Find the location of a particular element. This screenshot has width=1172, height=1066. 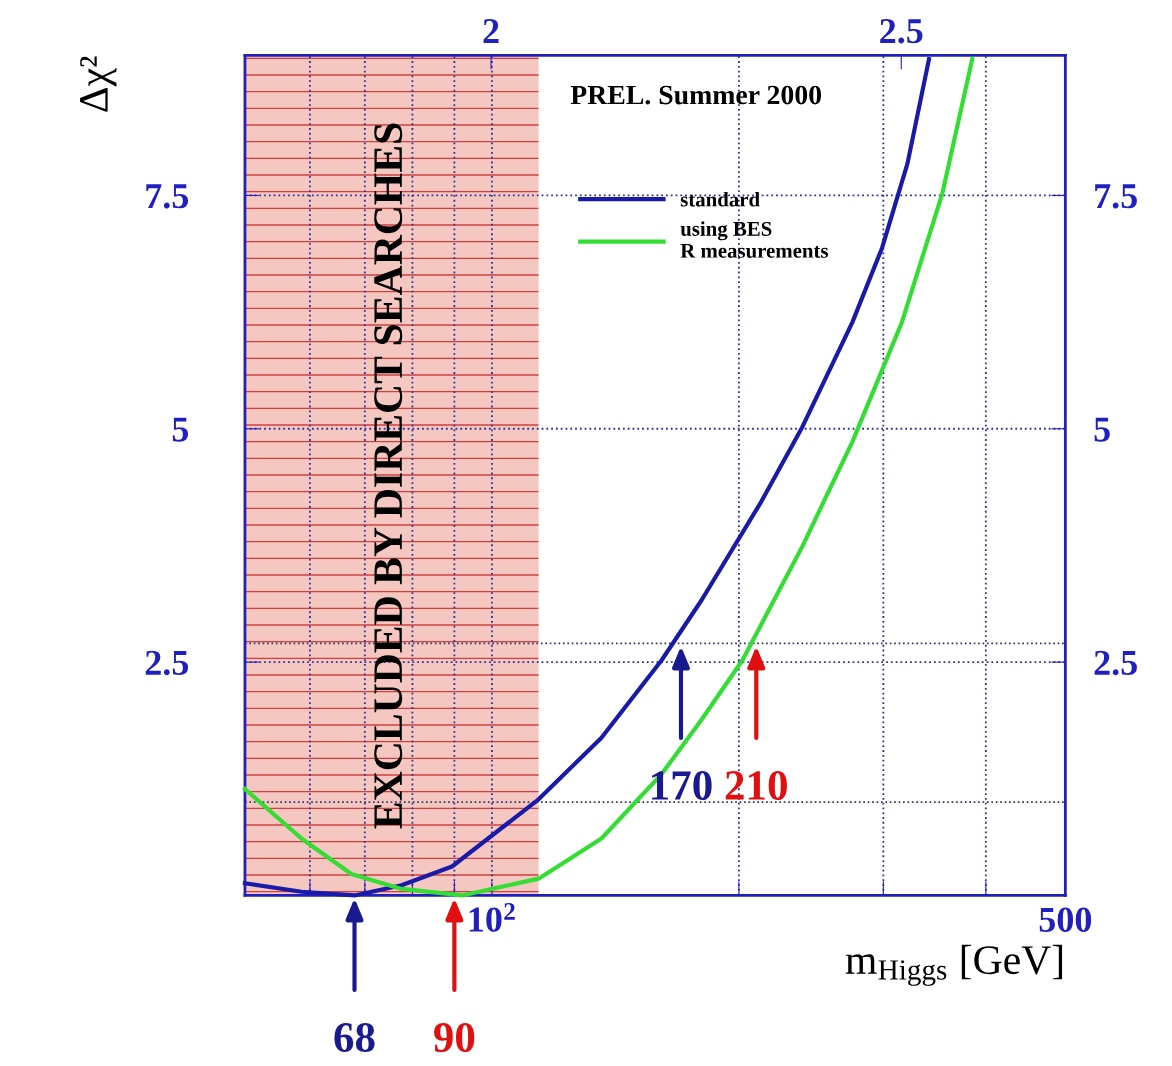

annotation: 68 is located at coordinates (354, 1037).